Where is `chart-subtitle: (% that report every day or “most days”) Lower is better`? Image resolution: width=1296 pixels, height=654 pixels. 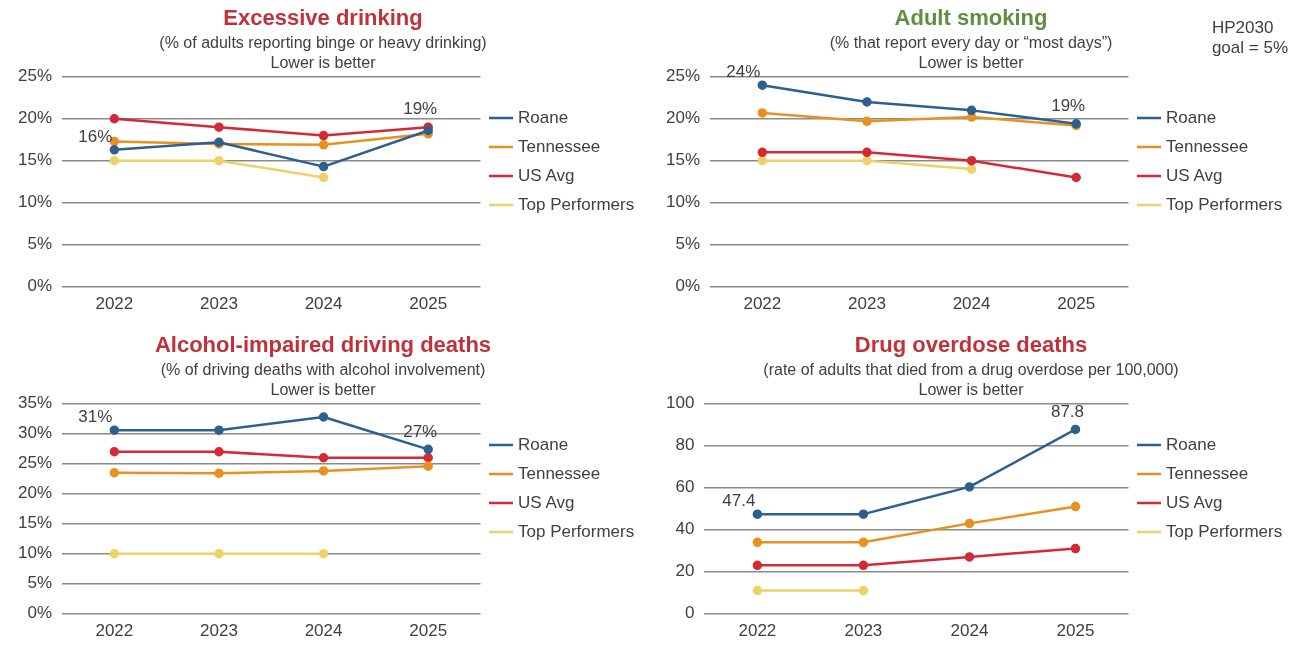
chart-subtitle: (% that report every day or “most days”) Lower is better is located at coordinates (971, 52).